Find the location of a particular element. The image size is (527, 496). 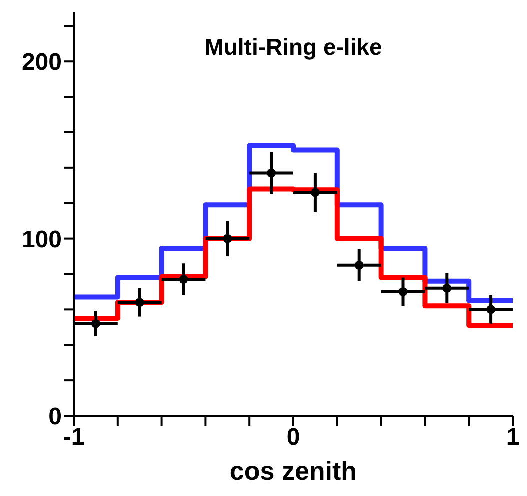

x-tick-label: -1 is located at coordinates (74, 438).